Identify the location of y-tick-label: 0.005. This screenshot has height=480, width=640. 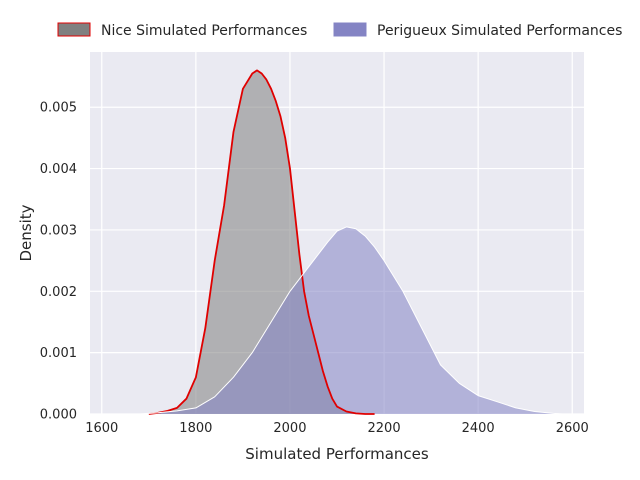
(58, 108).